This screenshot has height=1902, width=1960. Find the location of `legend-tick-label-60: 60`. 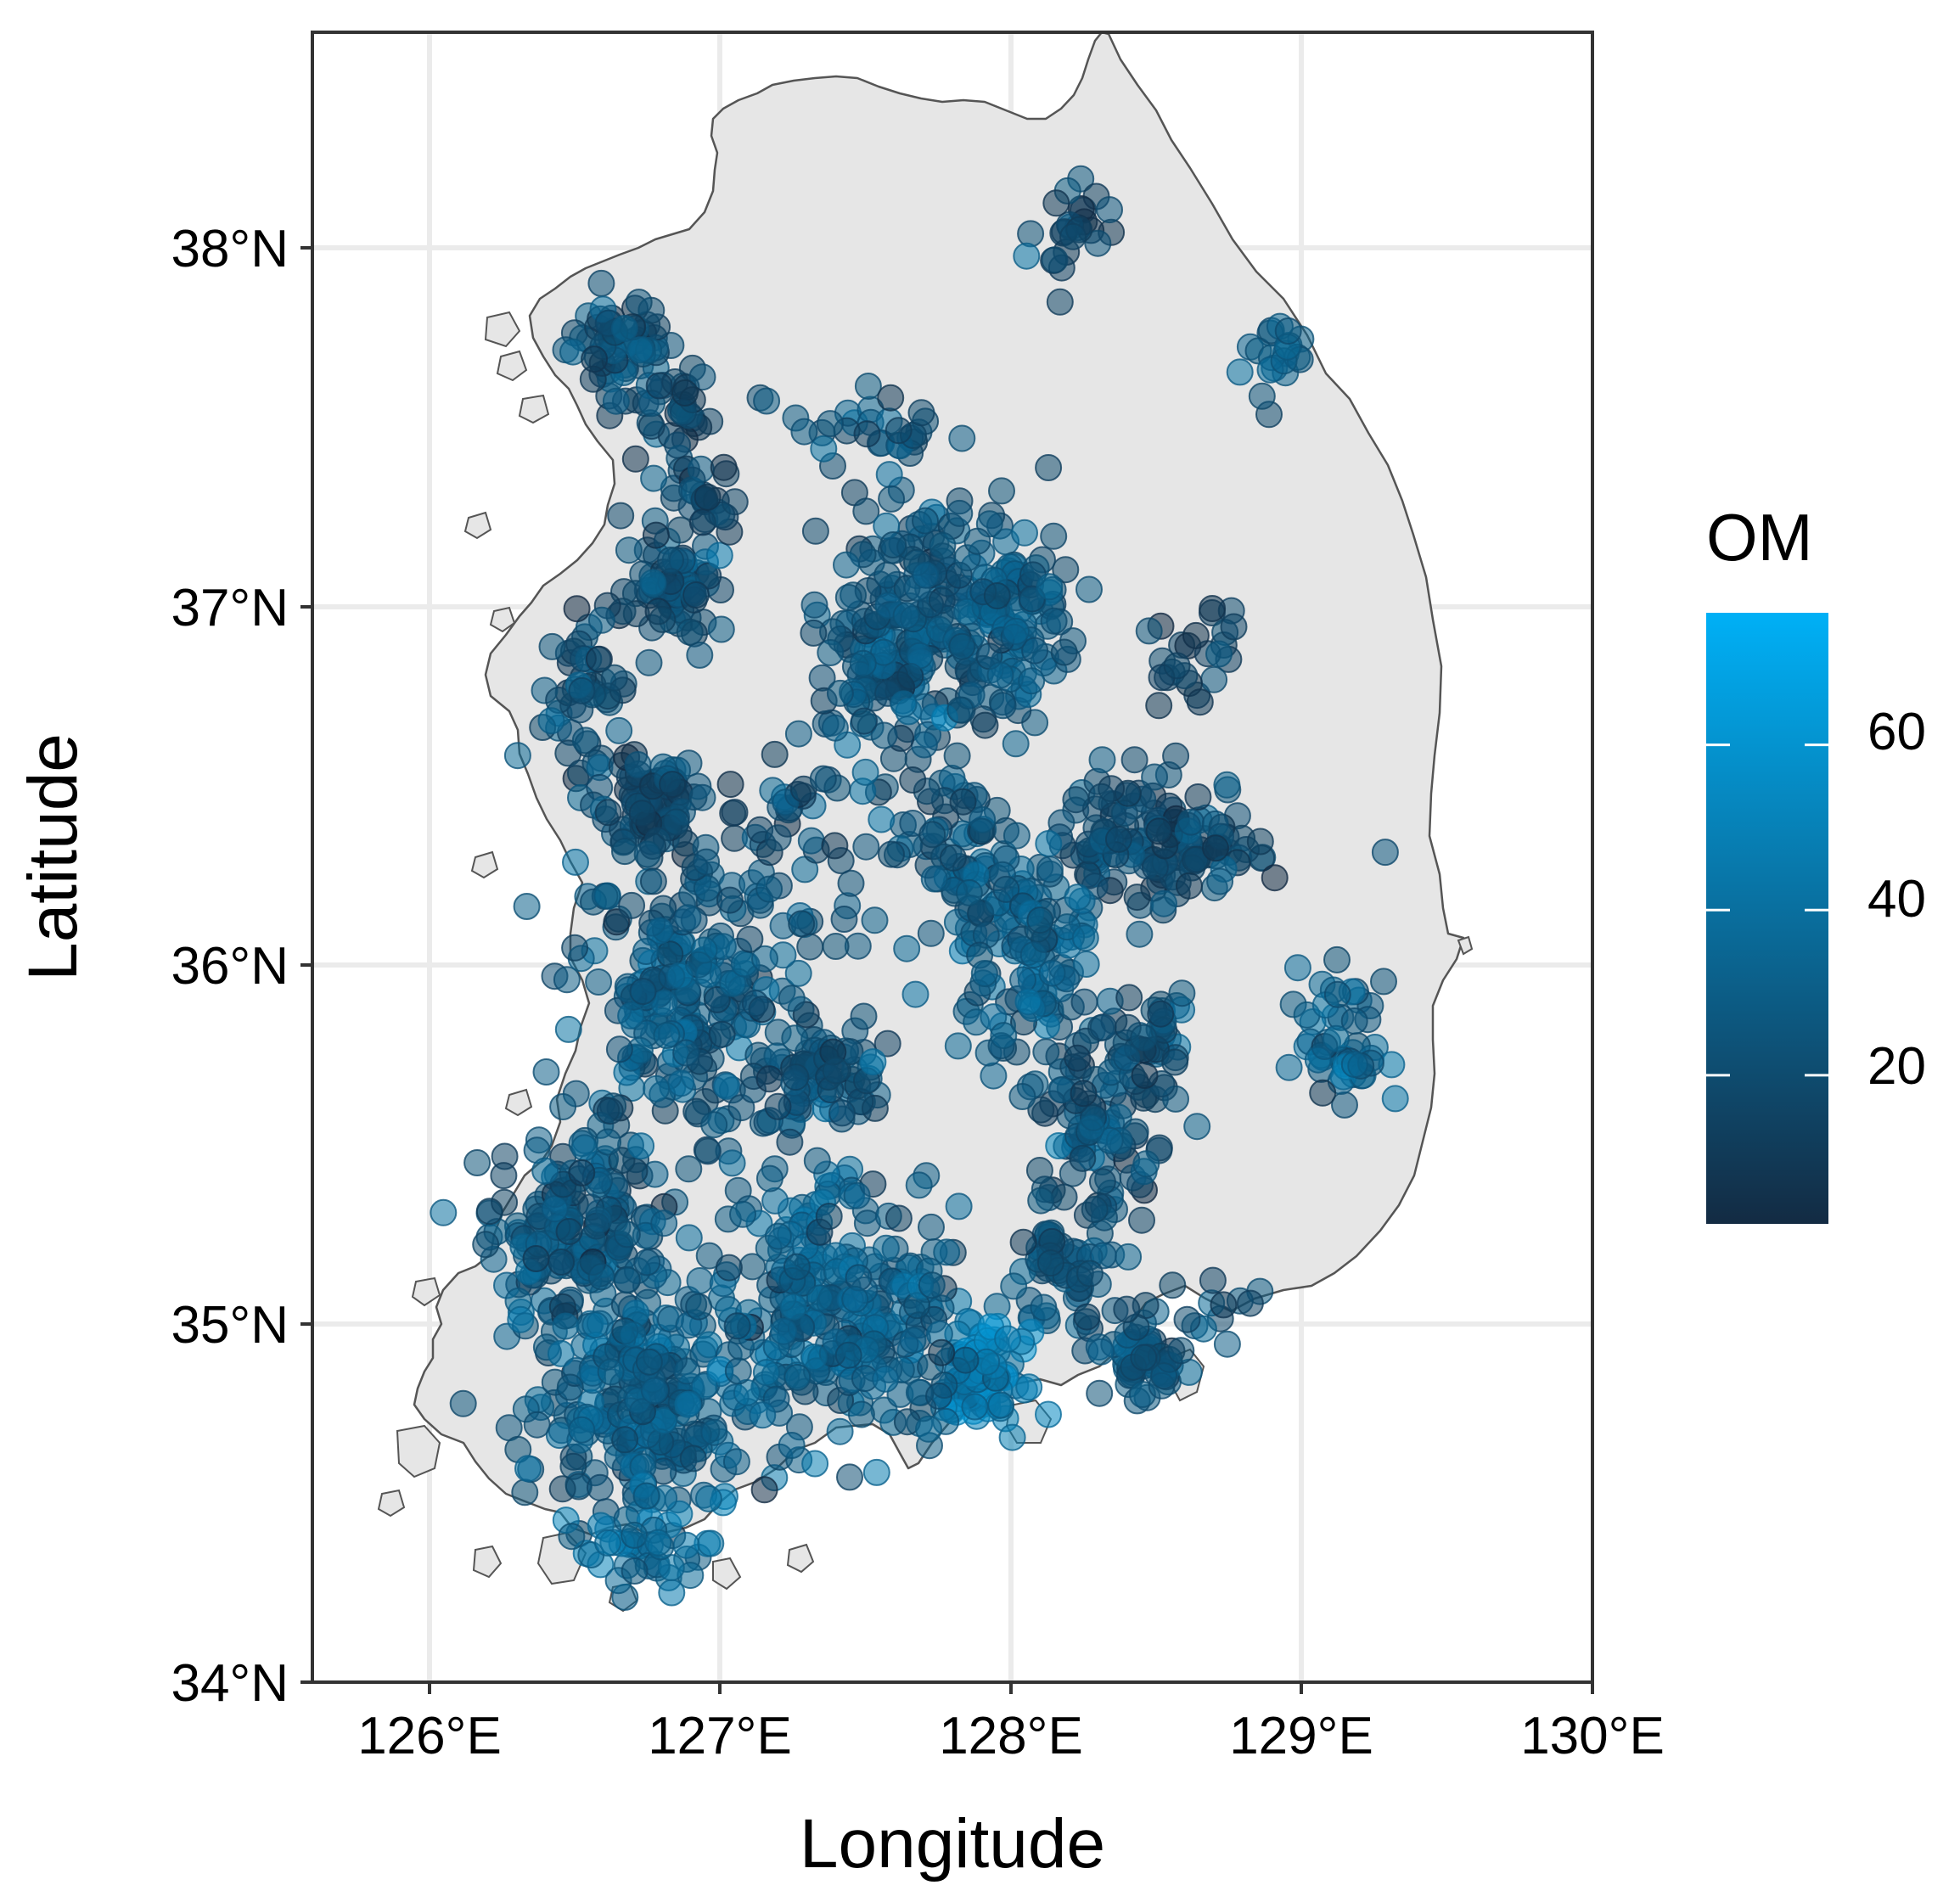

legend-tick-label-60: 60 is located at coordinates (1896, 732).